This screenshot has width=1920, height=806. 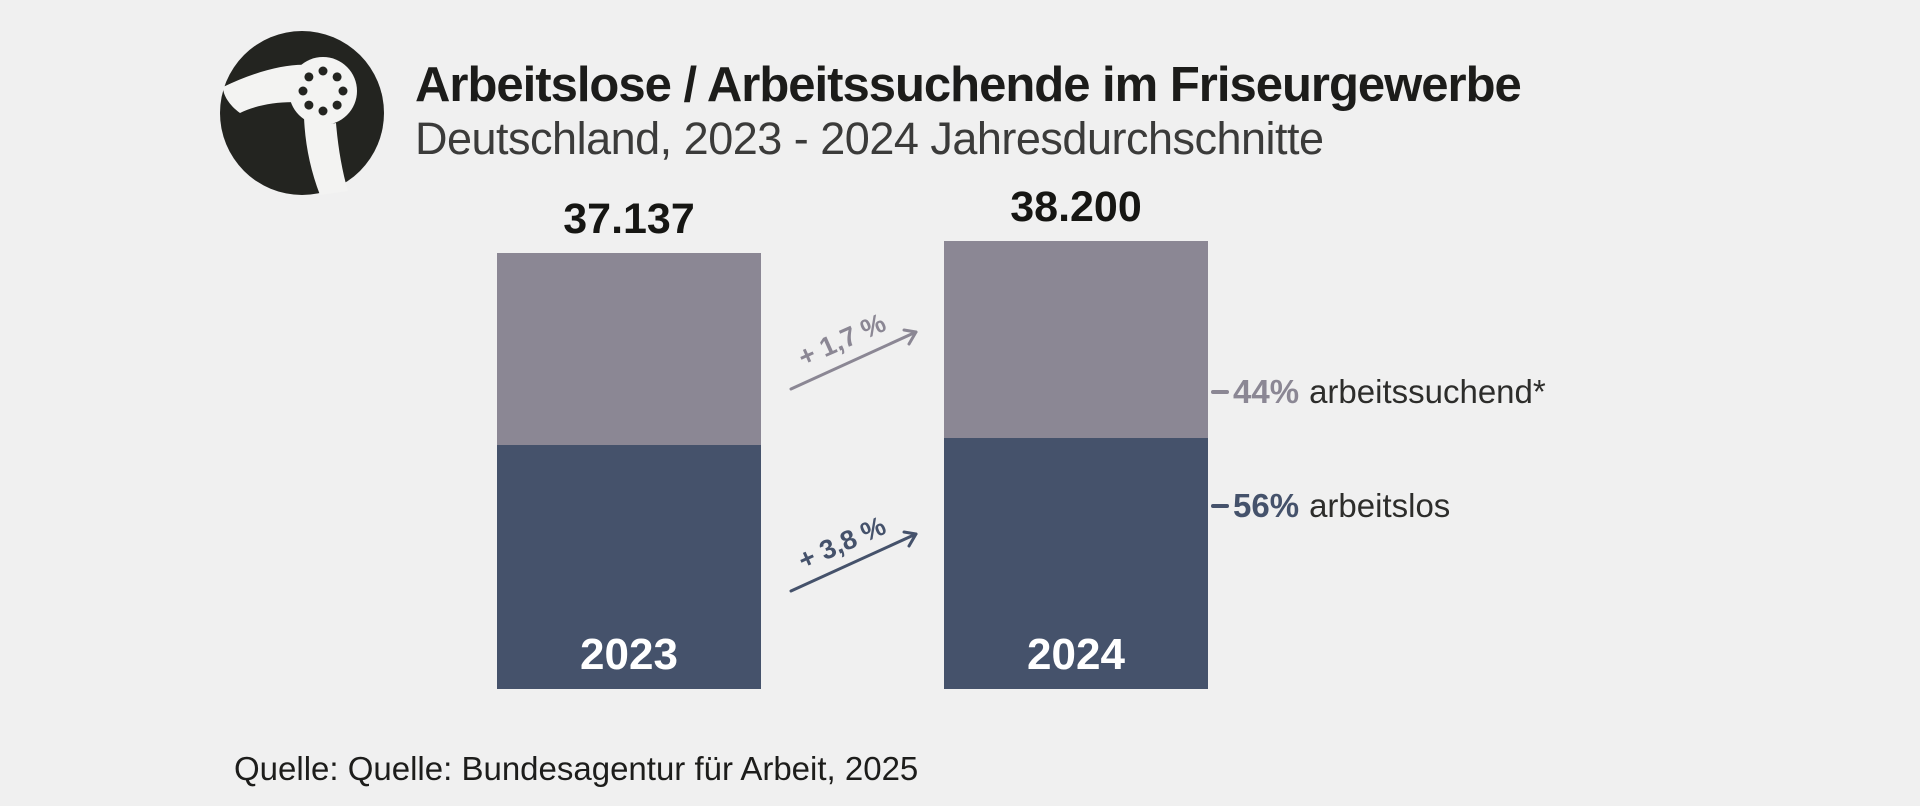 What do you see at coordinates (1266, 391) in the screenshot?
I see `pct-arbeitssuchend: 44%` at bounding box center [1266, 391].